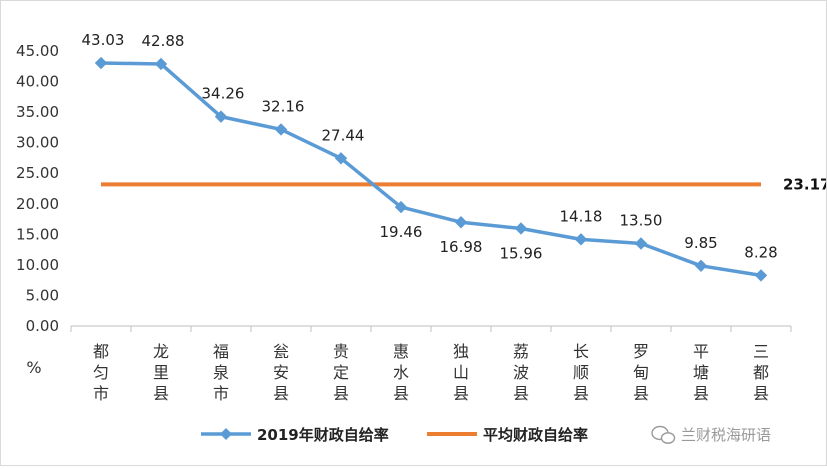 This screenshot has width=827, height=469. Describe the element at coordinates (161, 372) in the screenshot. I see `x-tick-label: 龙里县` at that location.